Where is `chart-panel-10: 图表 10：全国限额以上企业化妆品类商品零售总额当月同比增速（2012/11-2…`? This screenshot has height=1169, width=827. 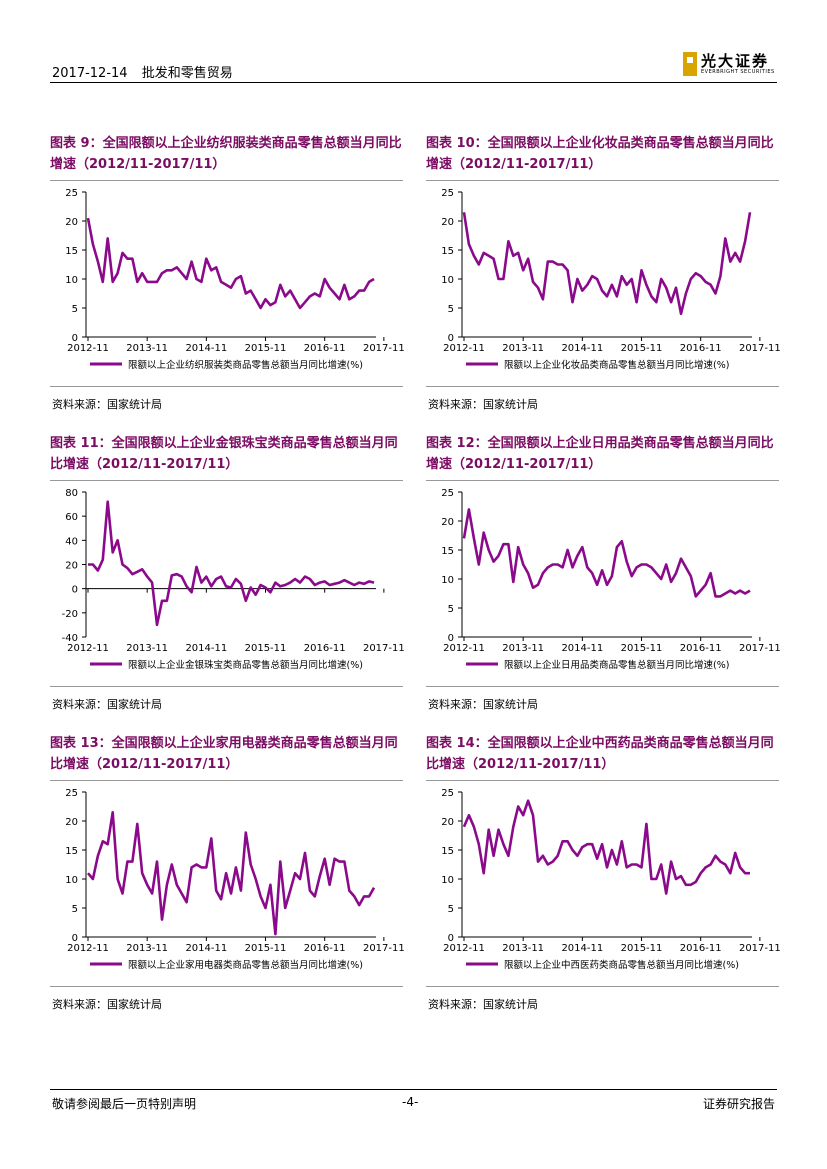
chart-panel-10: 图表 10：全国限额以上企业化妆品类商品零售总额当月同比增速（2012/11-2… is located at coordinates (603, 273).